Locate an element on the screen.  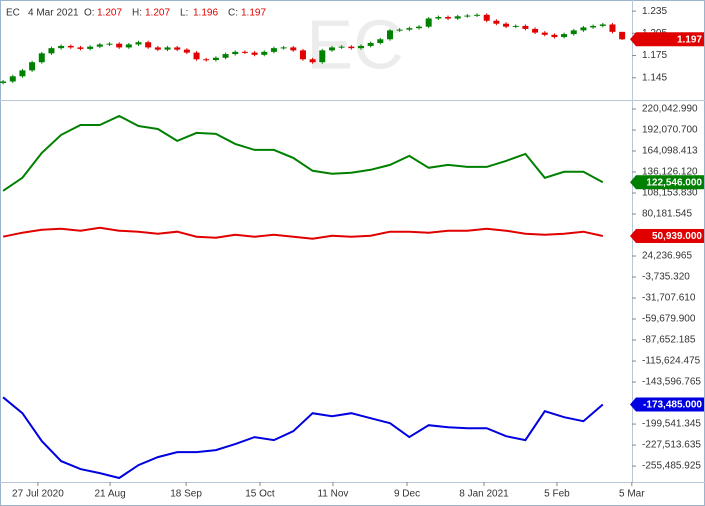
y-tick-label: 136,126.120 is located at coordinates (670, 172).